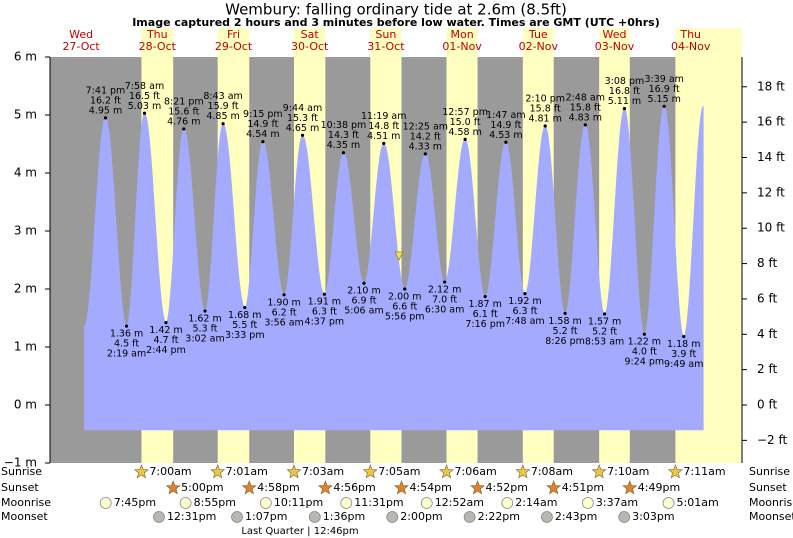  Describe the element at coordinates (485, 324) in the screenshot. I see `tide-label: 7:16 pm` at that location.